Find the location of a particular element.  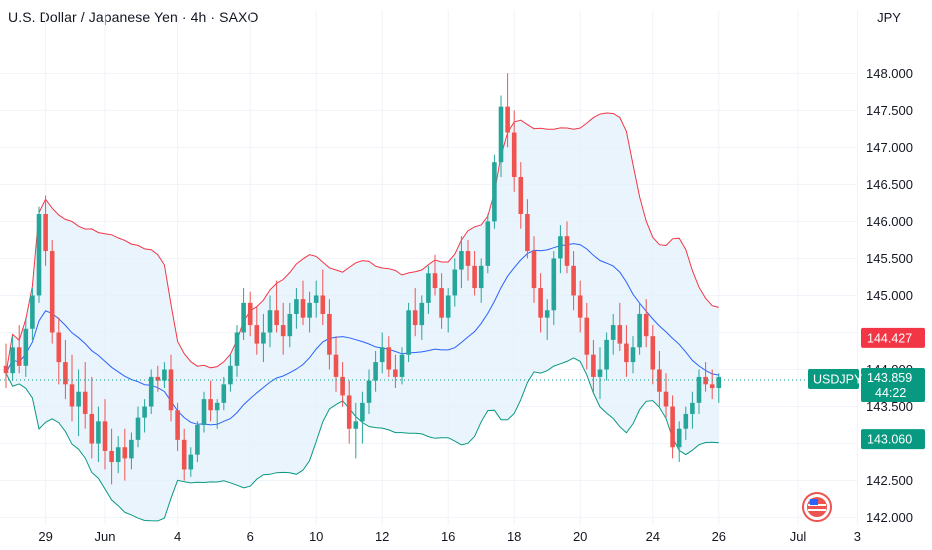

x-tick-label: 29 is located at coordinates (45, 536).